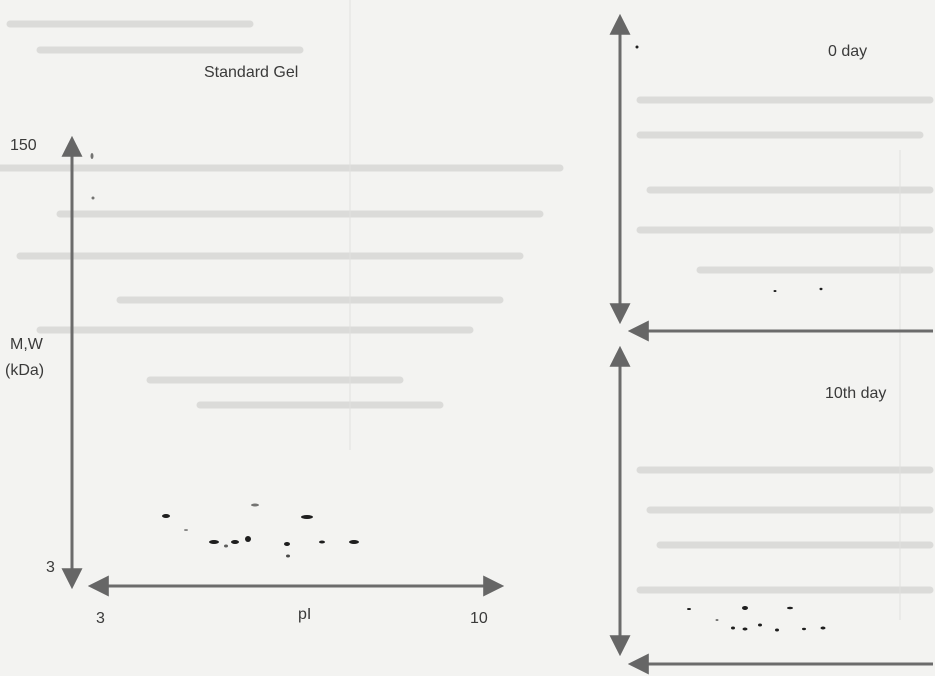 The width and height of the screenshot is (935, 676). I want to click on x-axis-label-pi: pI, so click(305, 614).